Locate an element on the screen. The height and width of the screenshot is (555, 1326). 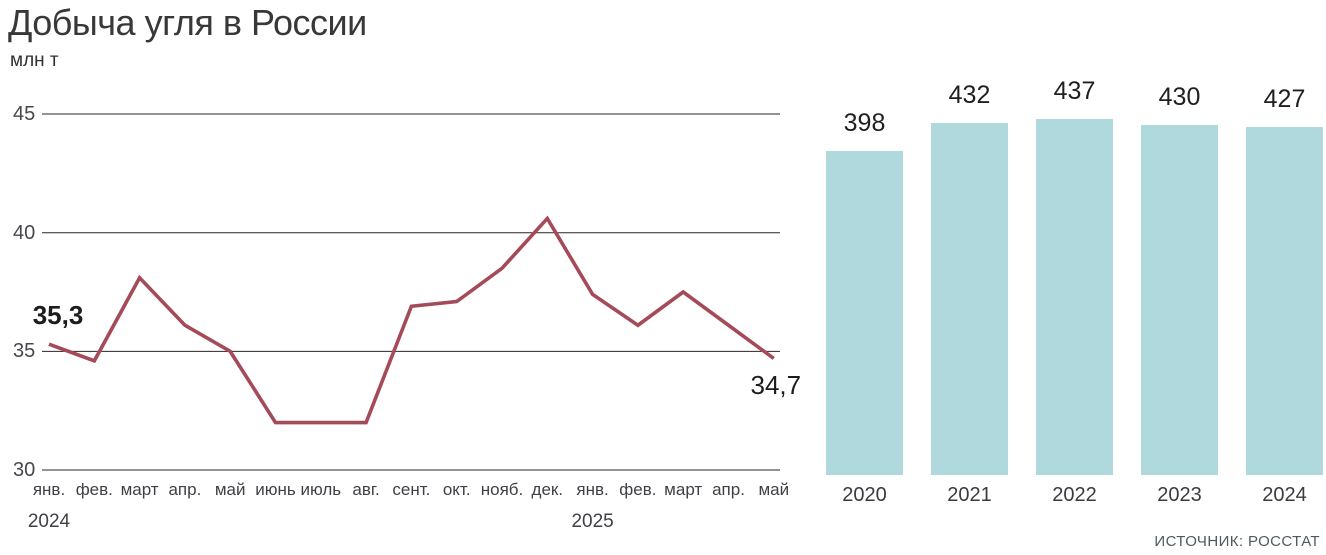
month-label: дек. is located at coordinates (547, 489).